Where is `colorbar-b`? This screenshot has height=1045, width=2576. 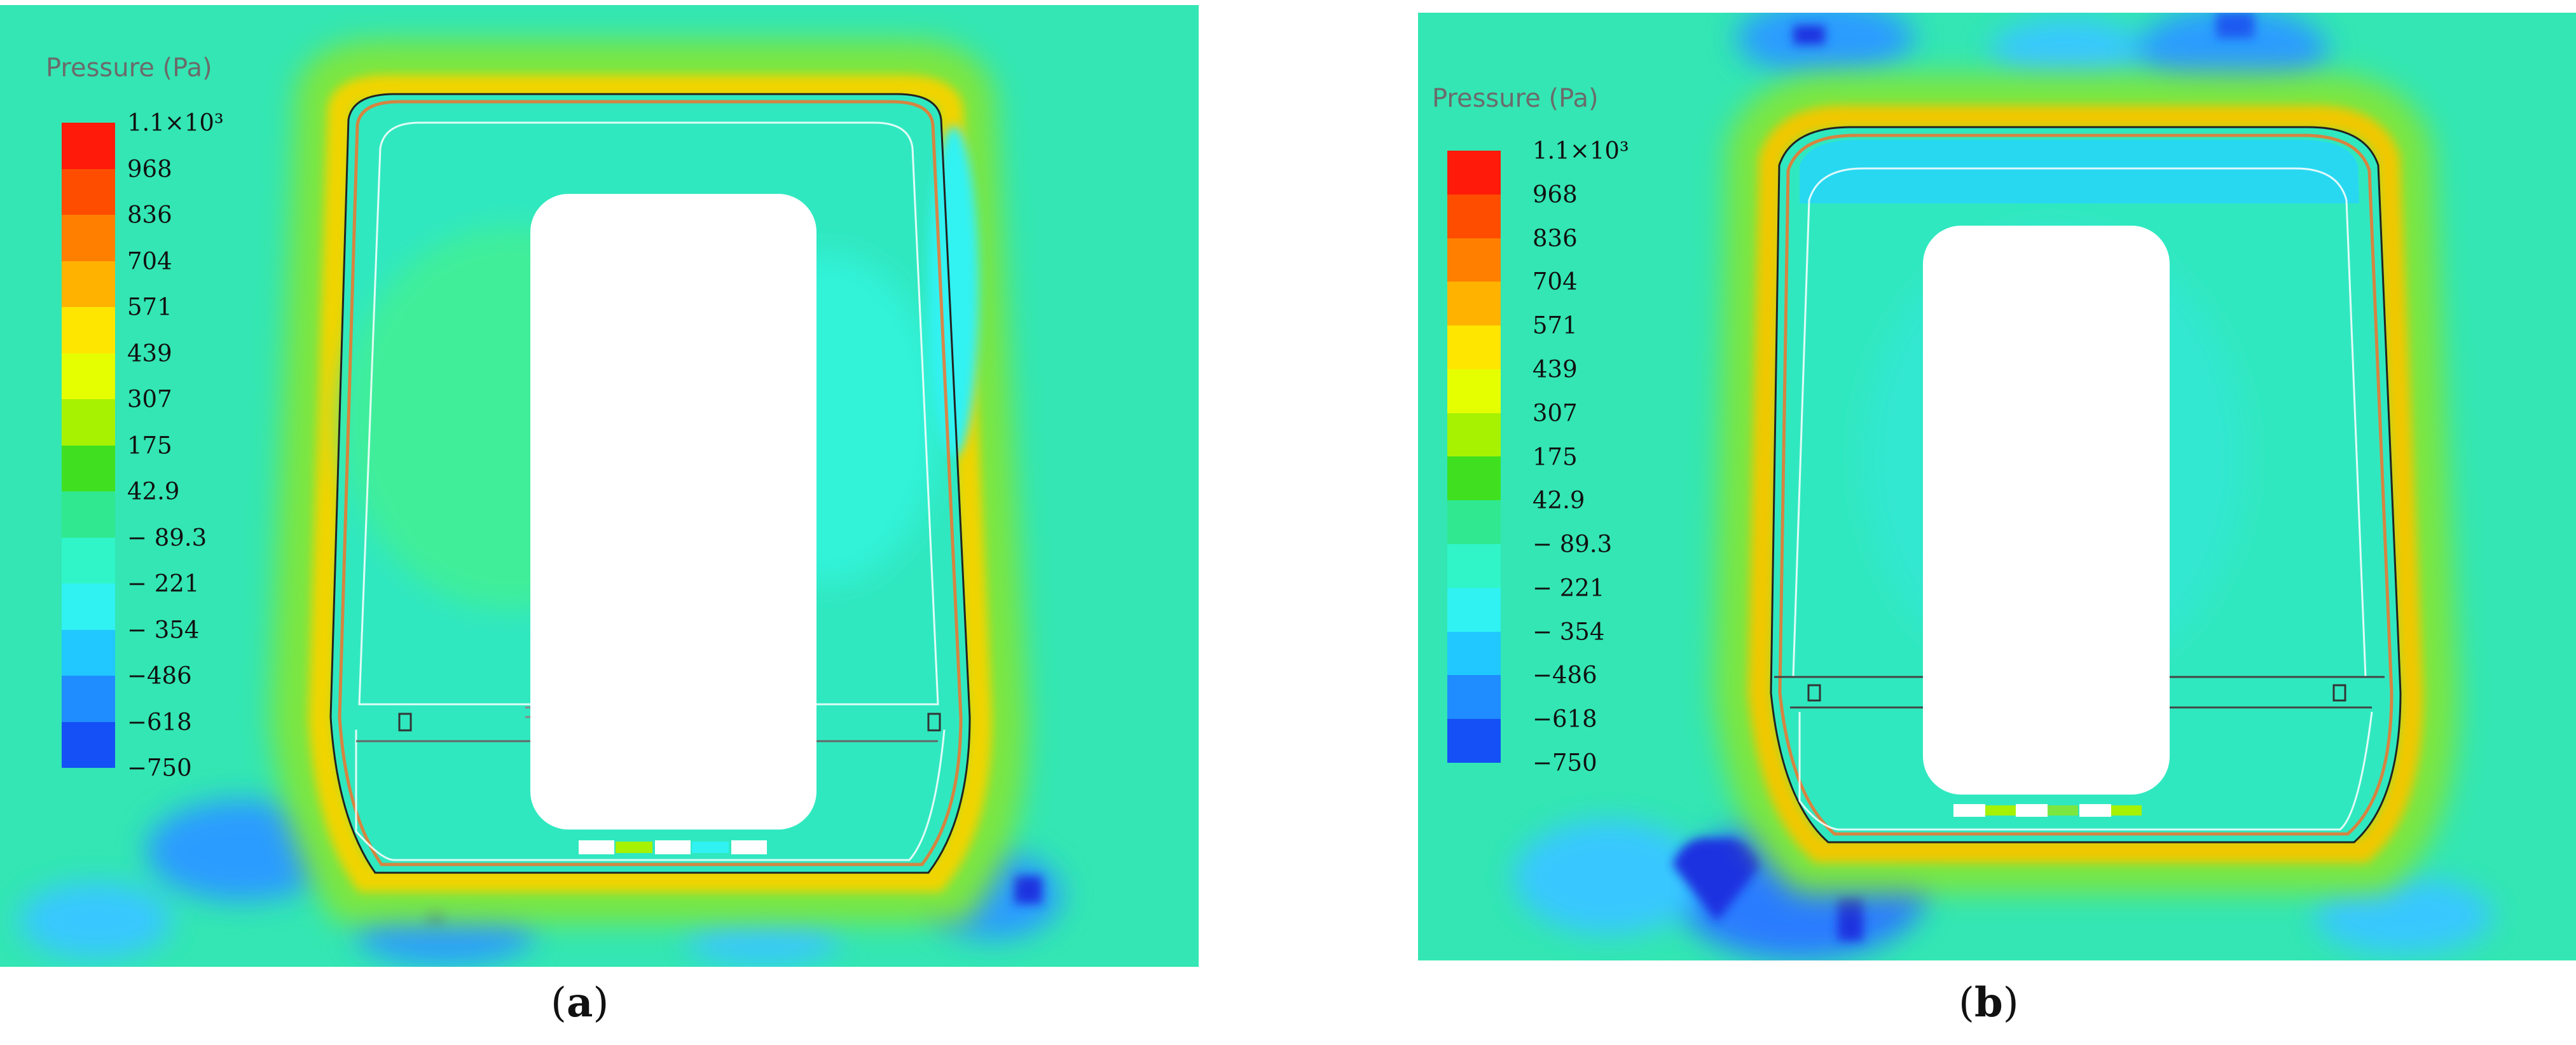 colorbar-b is located at coordinates (1474, 457).